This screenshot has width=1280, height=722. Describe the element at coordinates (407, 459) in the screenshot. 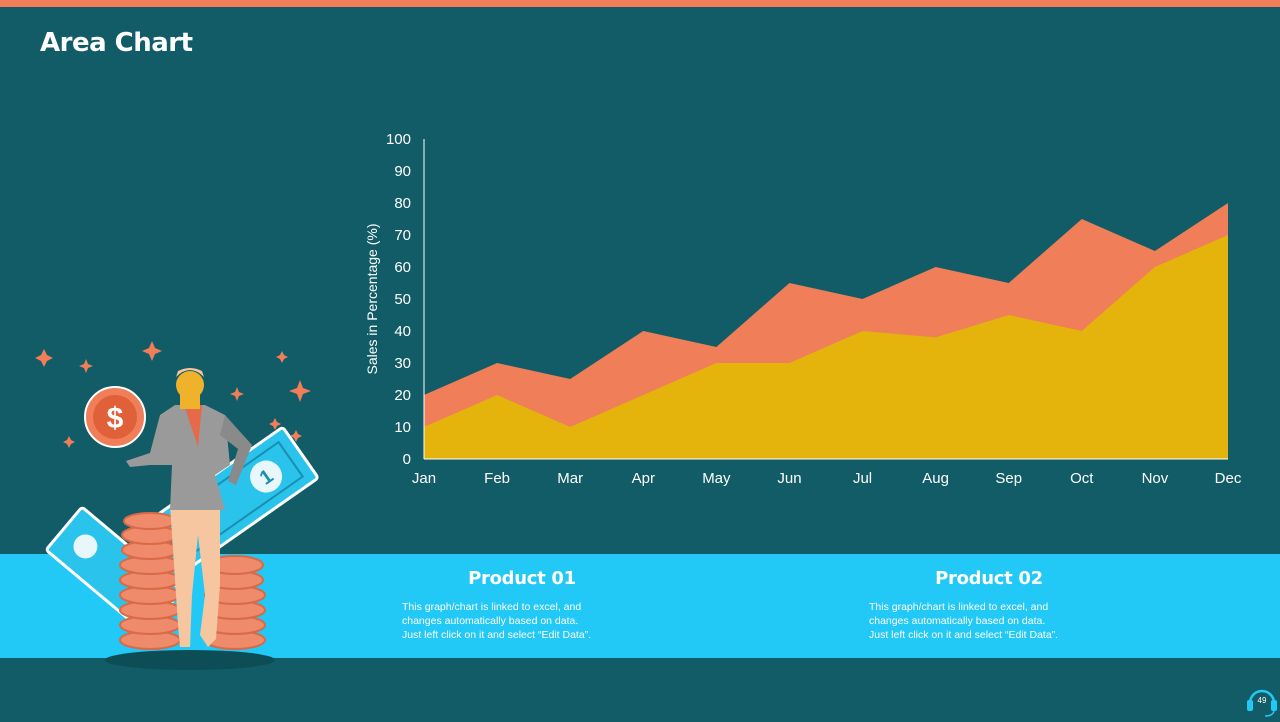

I see `y-tick-label: 0` at that location.